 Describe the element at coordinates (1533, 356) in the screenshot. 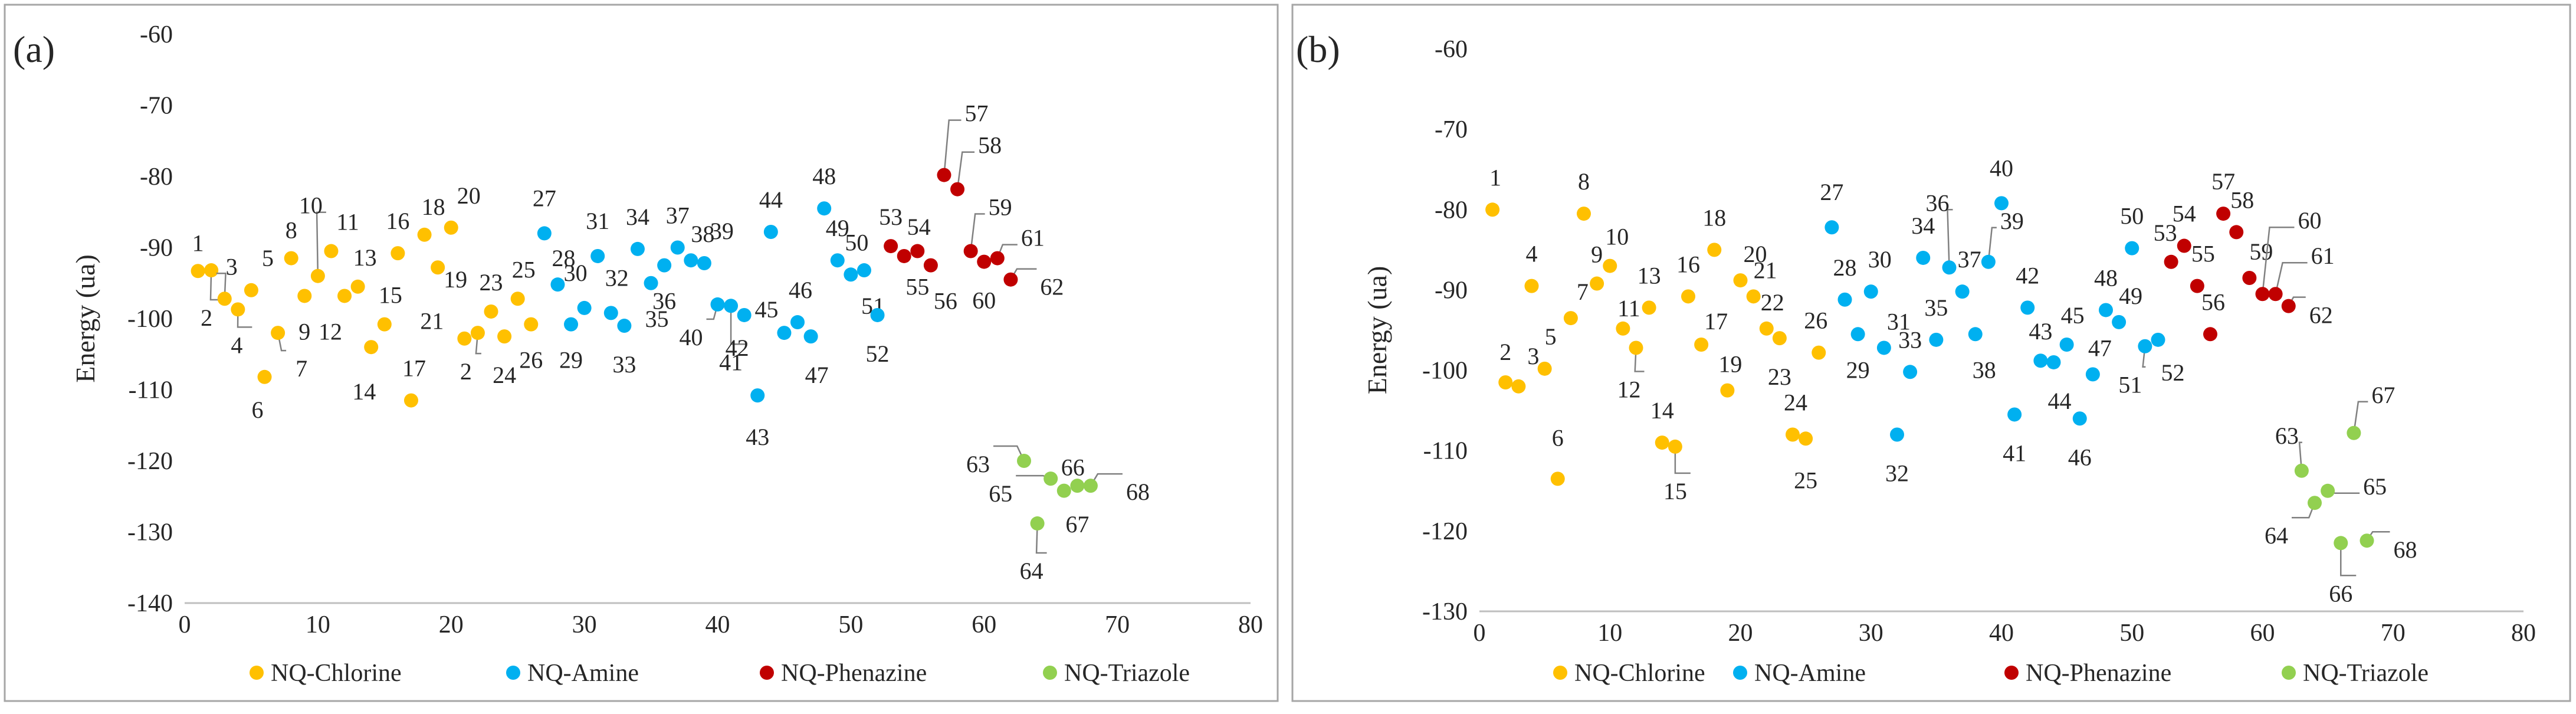

I see `data-label: 3` at that location.